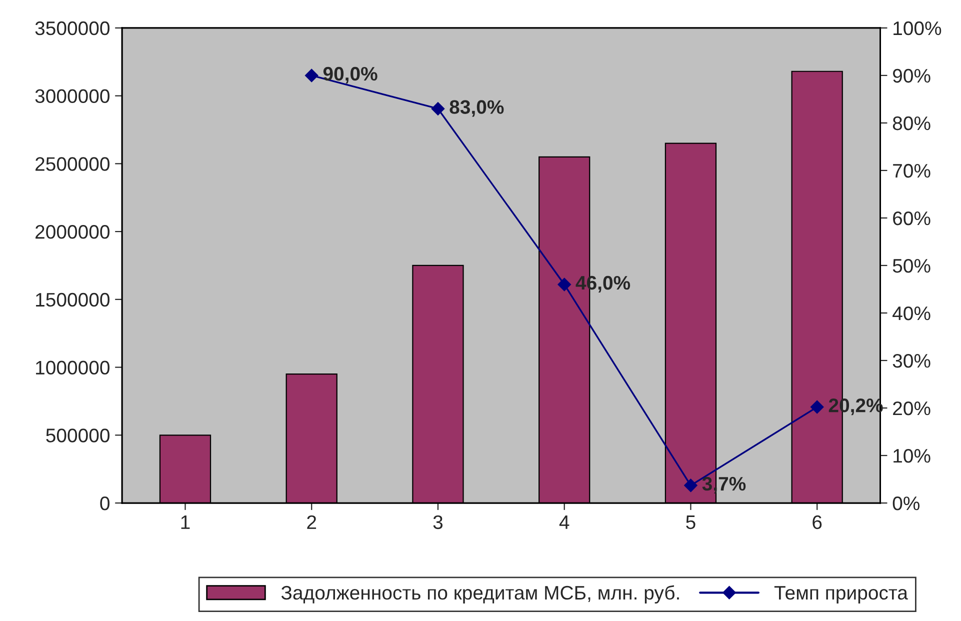 The height and width of the screenshot is (621, 961). I want to click on x-tick-label: 5, so click(691, 523).